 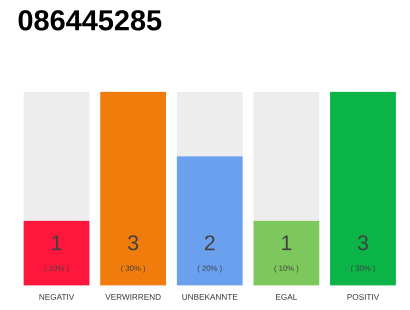 What do you see at coordinates (209, 243) in the screenshot?
I see `annotation: 2` at bounding box center [209, 243].